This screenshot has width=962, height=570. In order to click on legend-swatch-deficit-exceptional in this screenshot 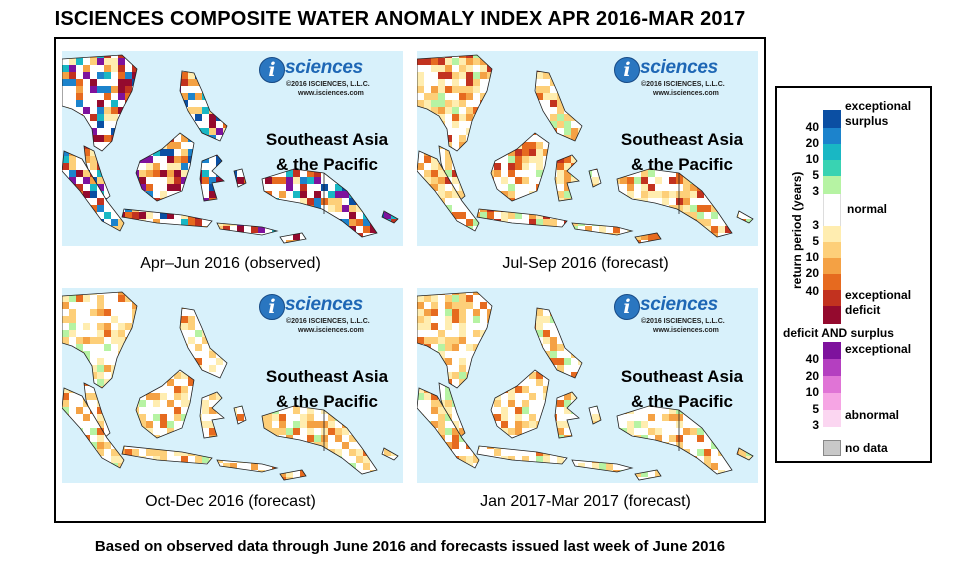, I will do `click(832, 315)`.